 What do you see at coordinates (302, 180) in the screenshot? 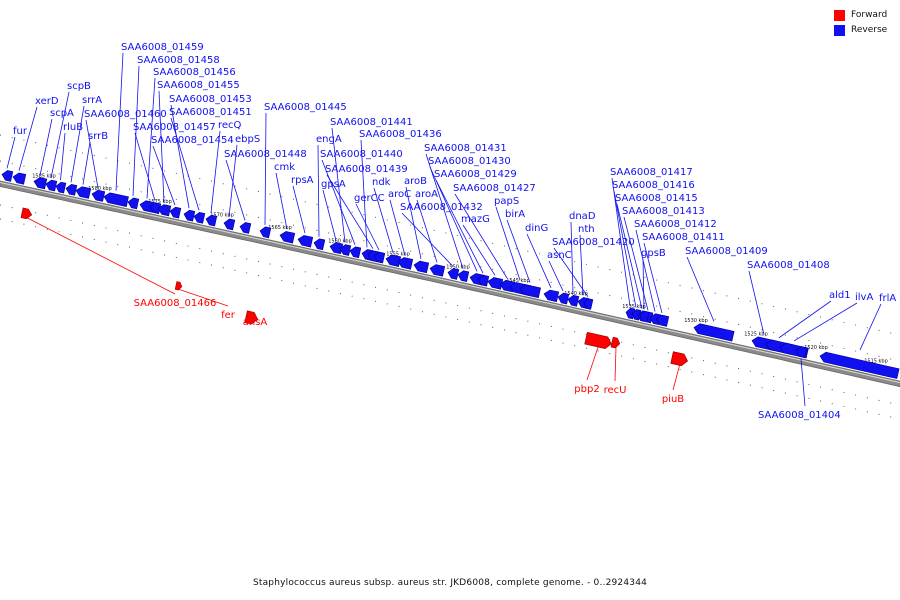
I see `gene-label-rpsa: rpsA` at bounding box center [302, 180].